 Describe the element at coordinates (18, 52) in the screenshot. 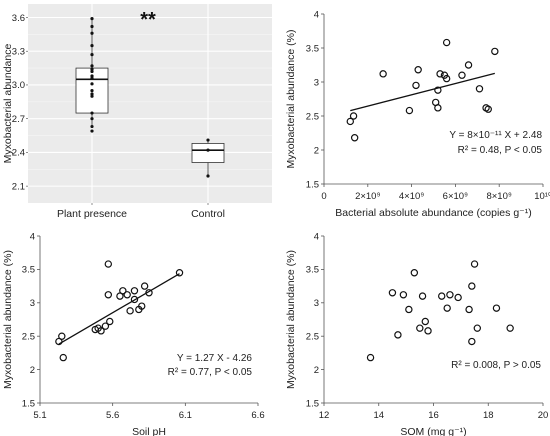

I see `y-tick-label: 3.3` at that location.